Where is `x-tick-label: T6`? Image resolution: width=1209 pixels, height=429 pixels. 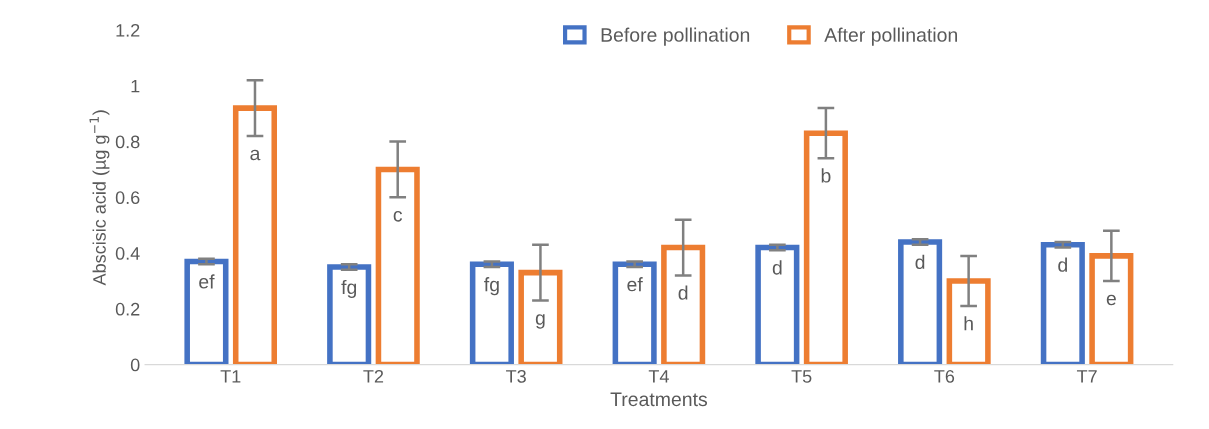 x-tick-label: T6 is located at coordinates (944, 376).